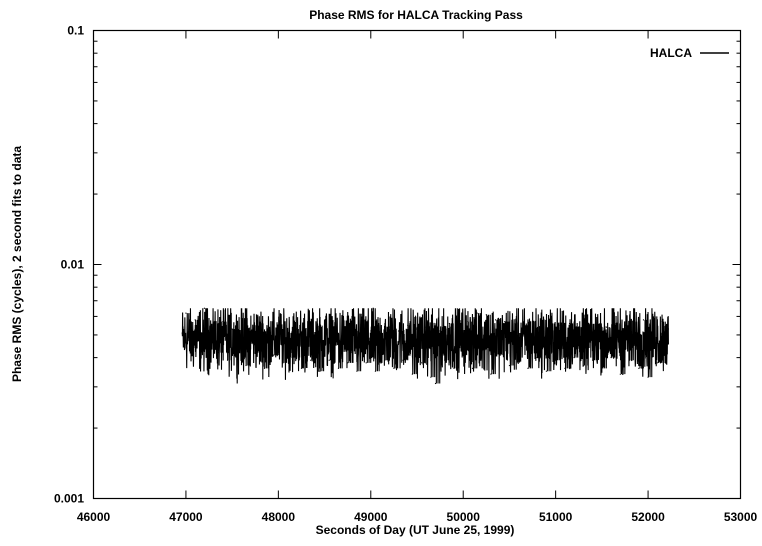 The height and width of the screenshot is (546, 762). I want to click on x-tick-label-48000: 48000, so click(279, 517).